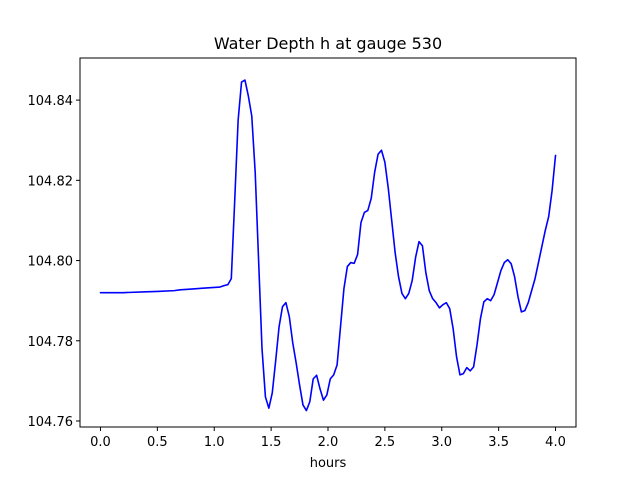 The width and height of the screenshot is (640, 485). What do you see at coordinates (51, 422) in the screenshot?
I see `y-tick-label: 104.76` at bounding box center [51, 422].